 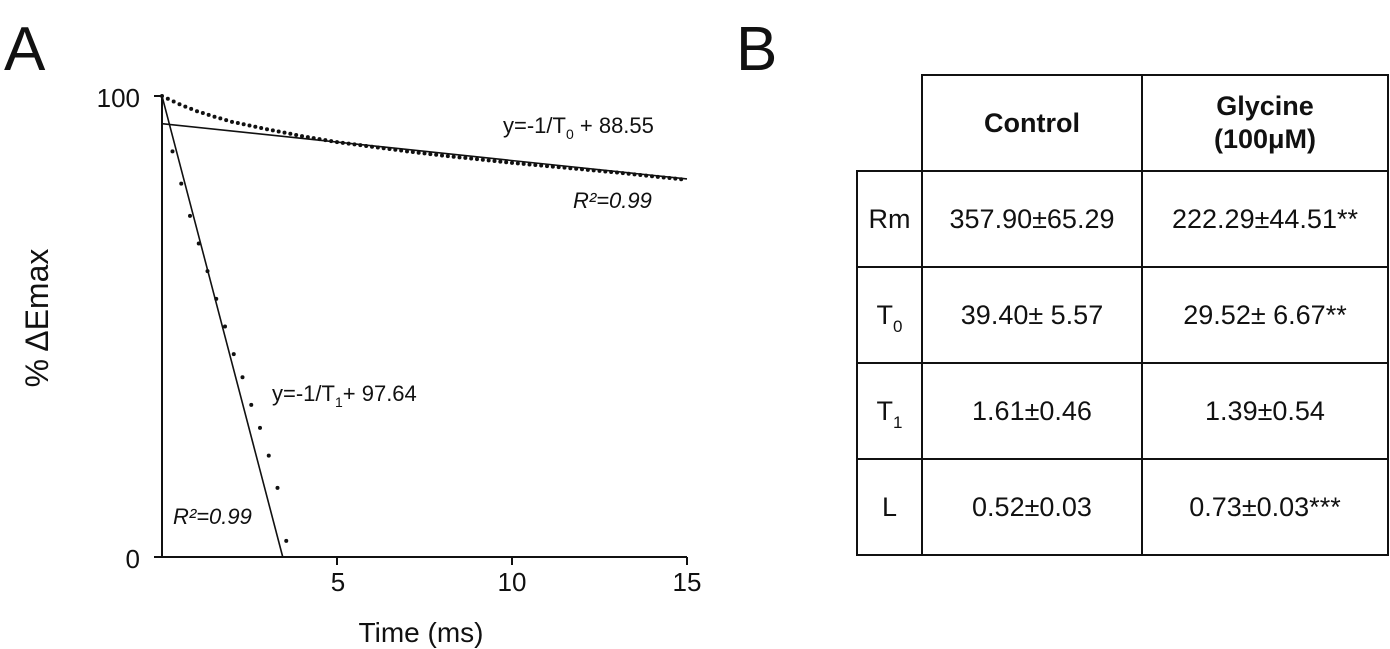 I want to click on row-label-t0: T0, so click(x=889, y=315).